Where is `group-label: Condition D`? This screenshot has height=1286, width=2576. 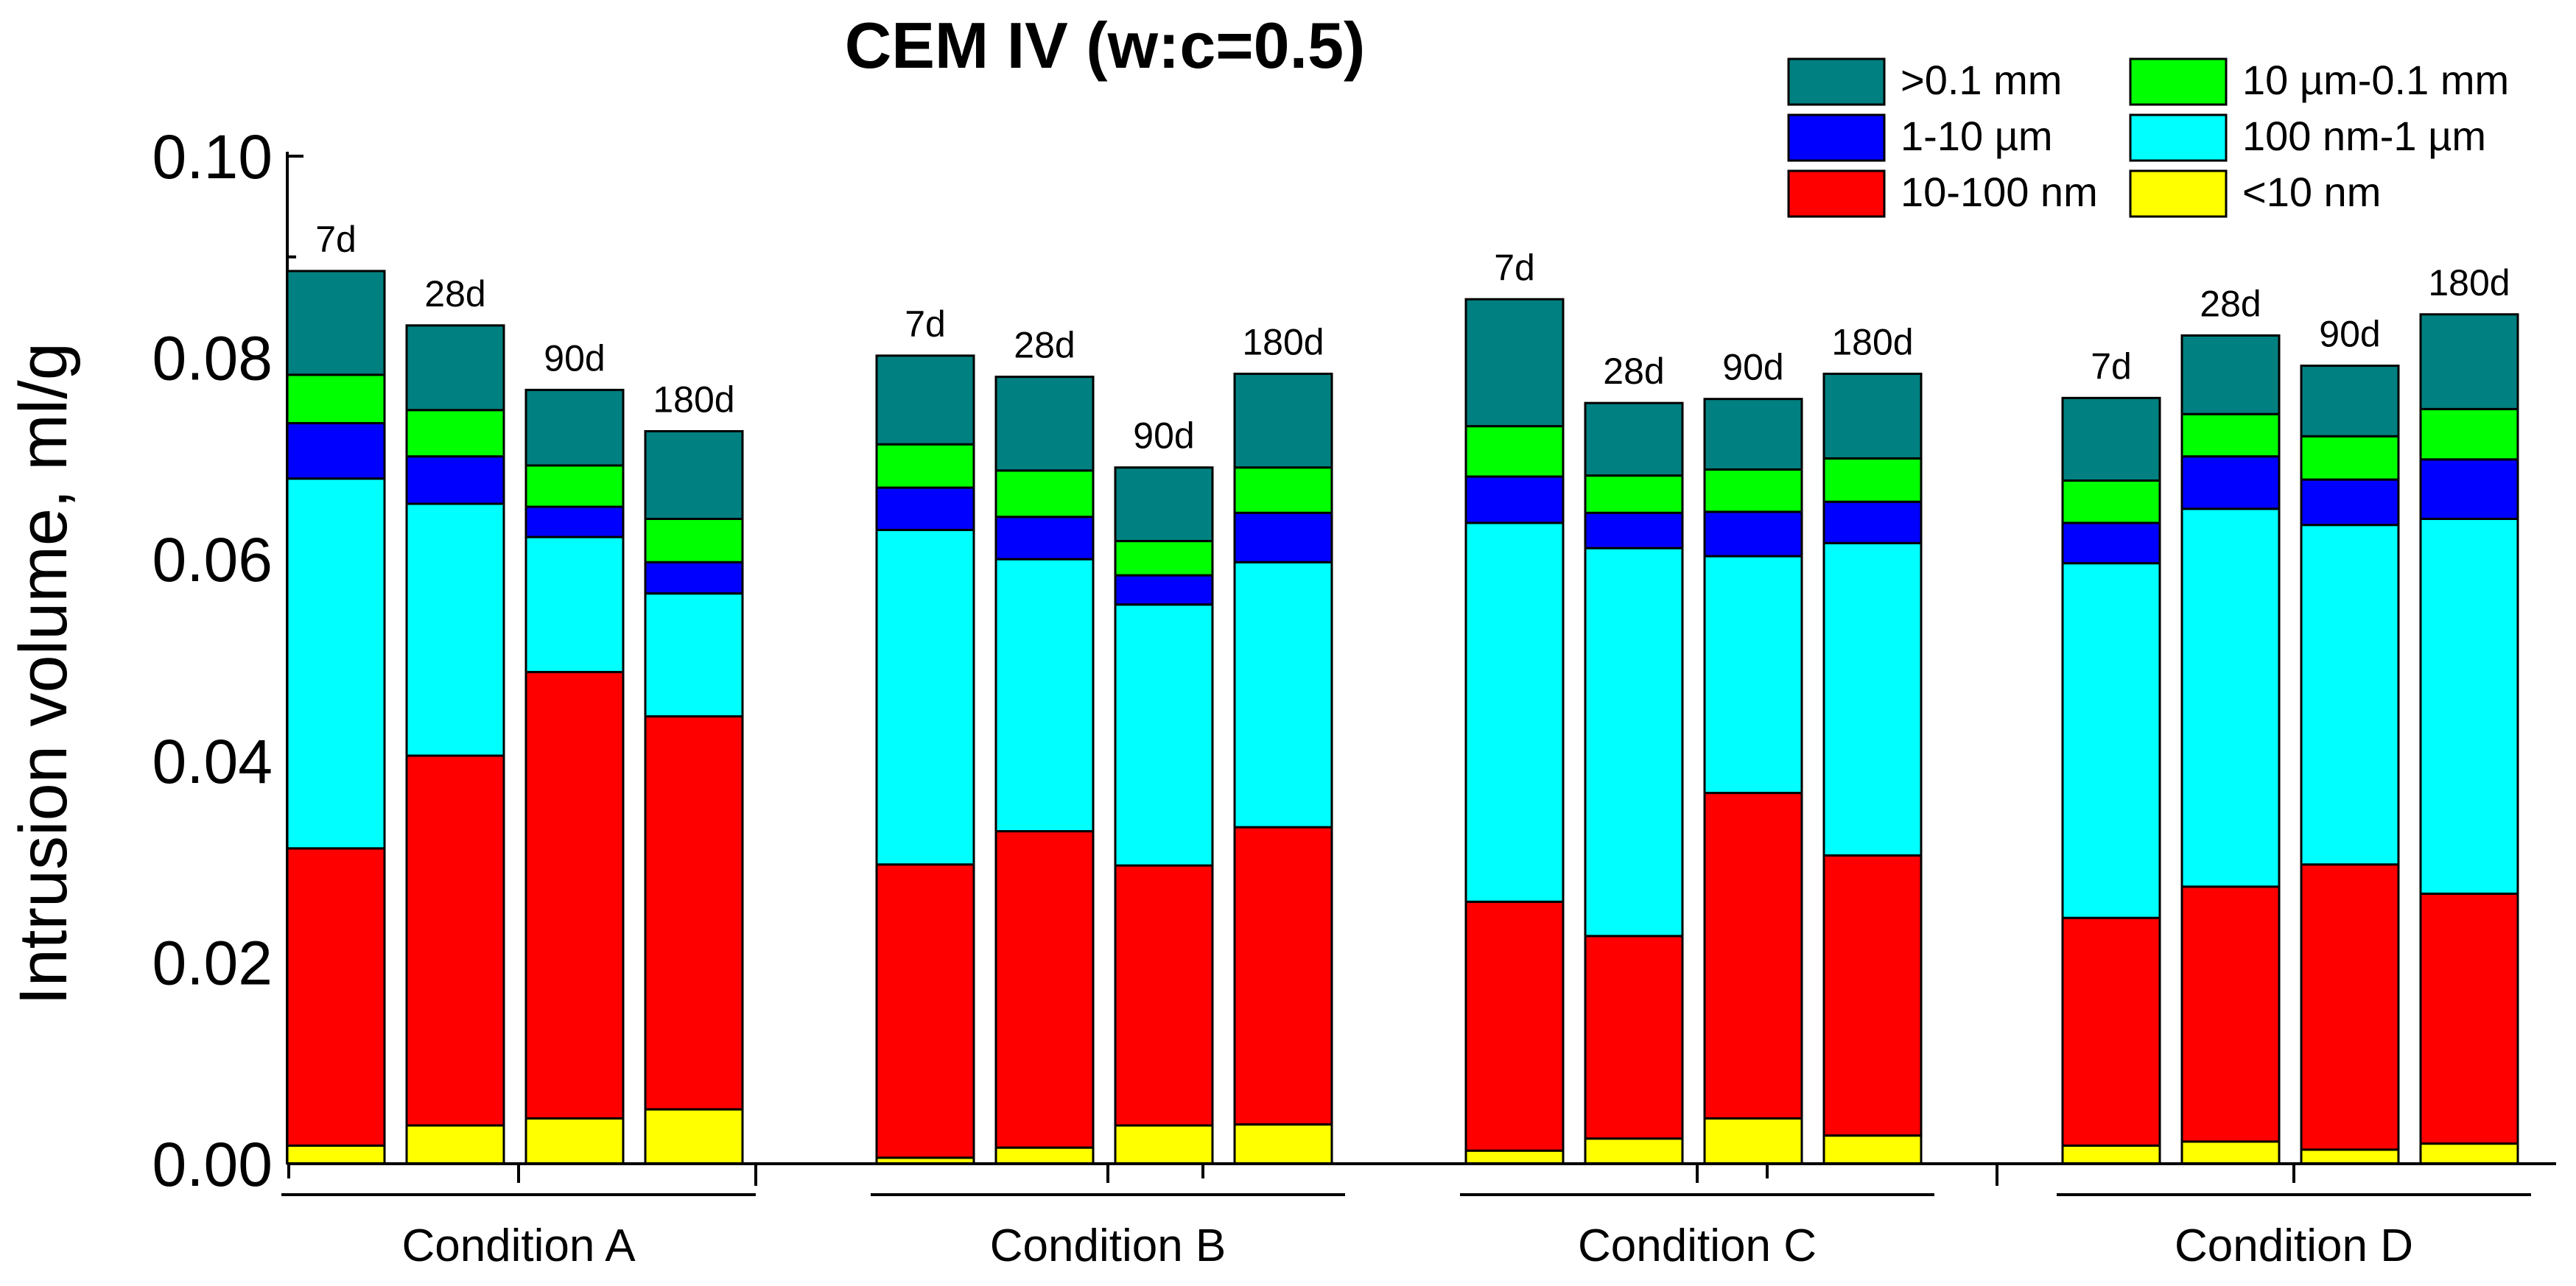 group-label: Condition D is located at coordinates (2294, 1245).